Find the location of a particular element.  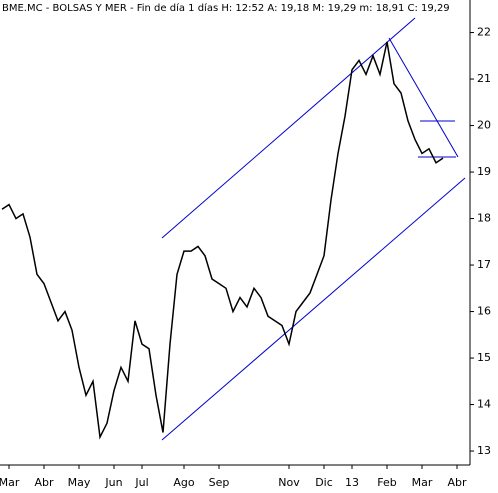

y-tick-label: 14 is located at coordinates (484, 404).